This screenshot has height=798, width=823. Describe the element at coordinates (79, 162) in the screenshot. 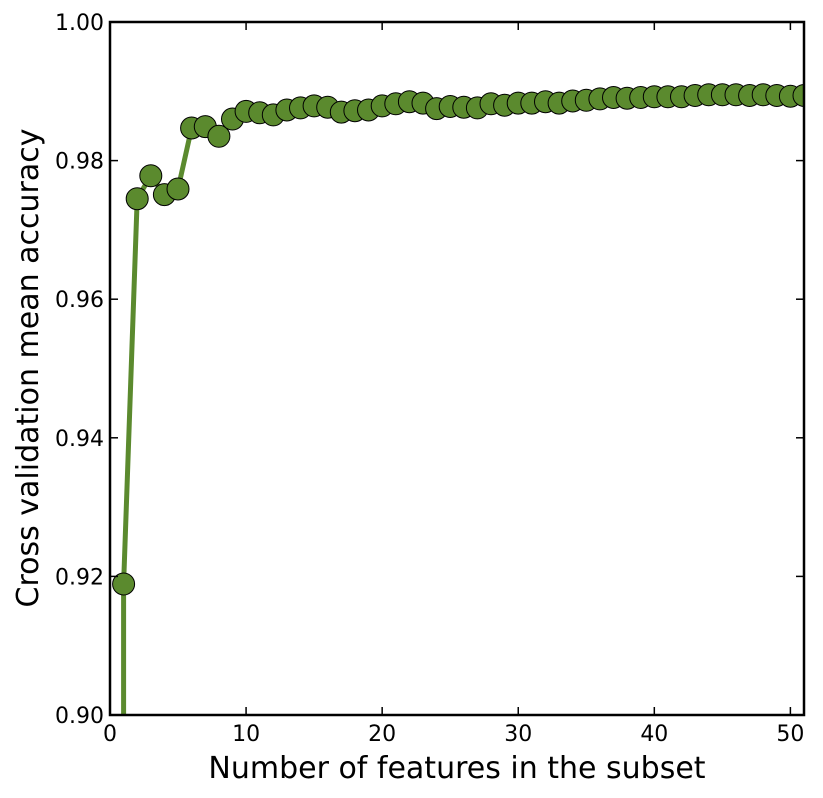

I see `y-tick-label: 0.98` at that location.